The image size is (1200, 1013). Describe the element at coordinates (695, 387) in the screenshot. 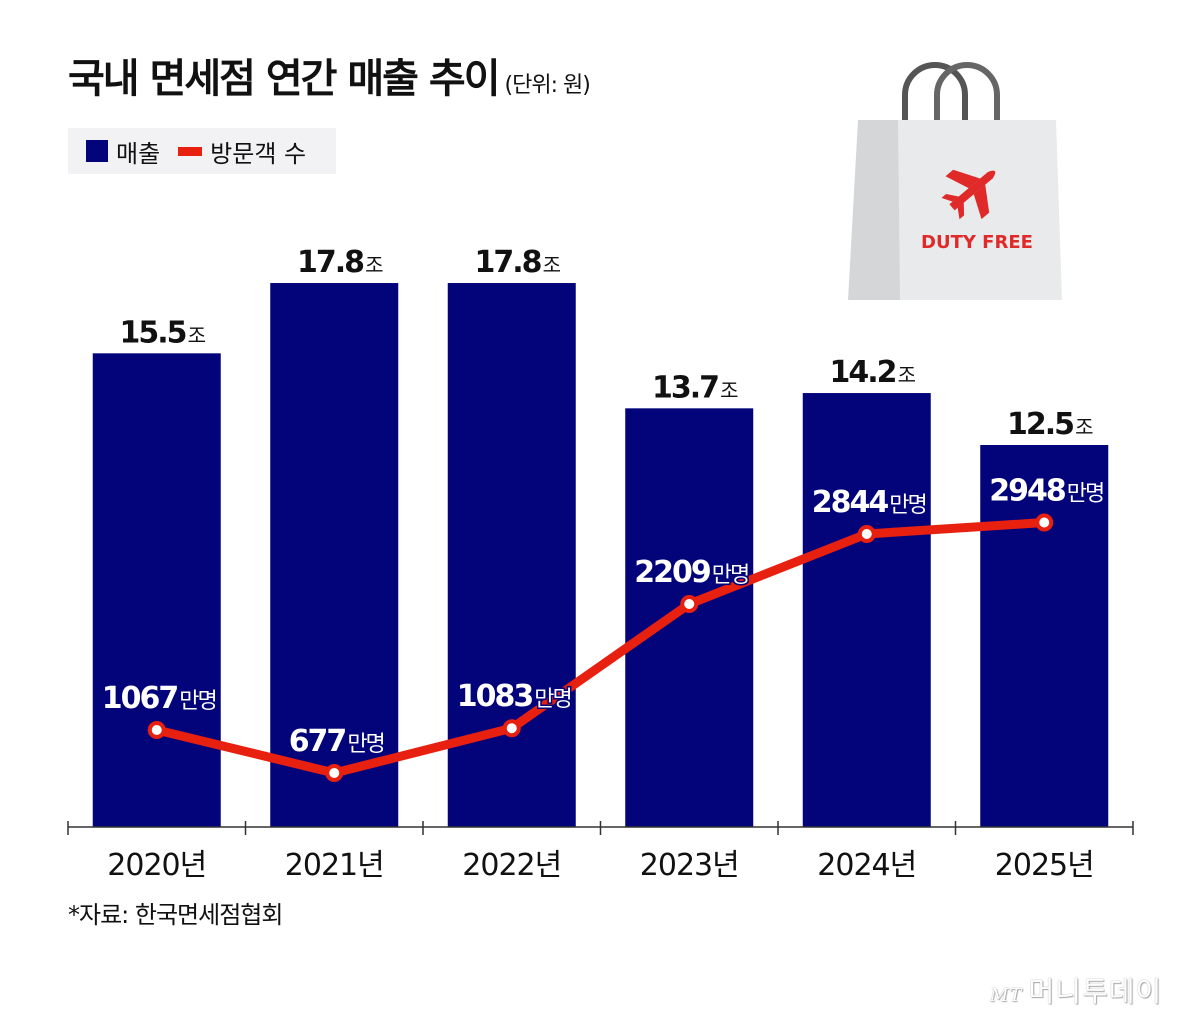

I see `bar-value-label: 13.7 조` at that location.